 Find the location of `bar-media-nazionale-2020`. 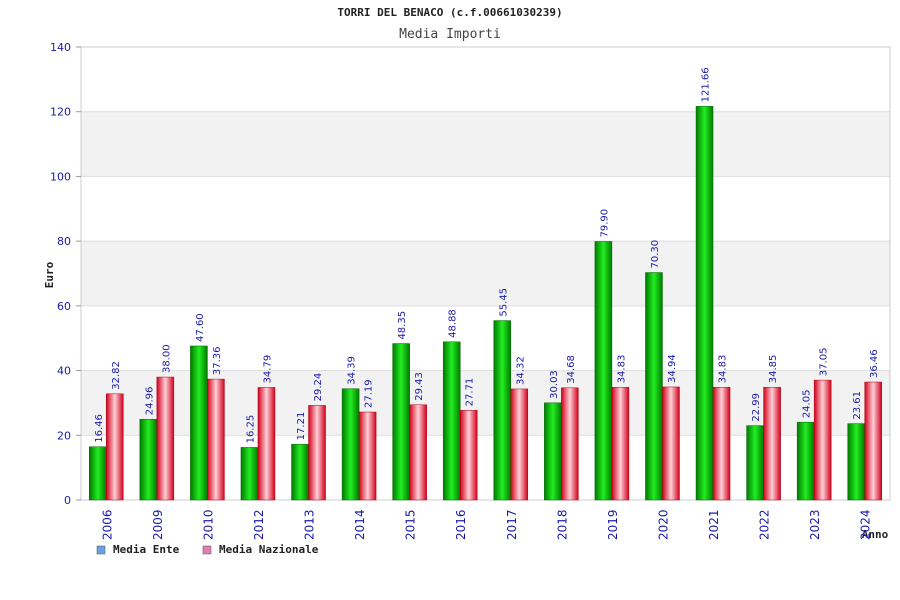

bar-media-nazionale-2020 is located at coordinates (671, 443).